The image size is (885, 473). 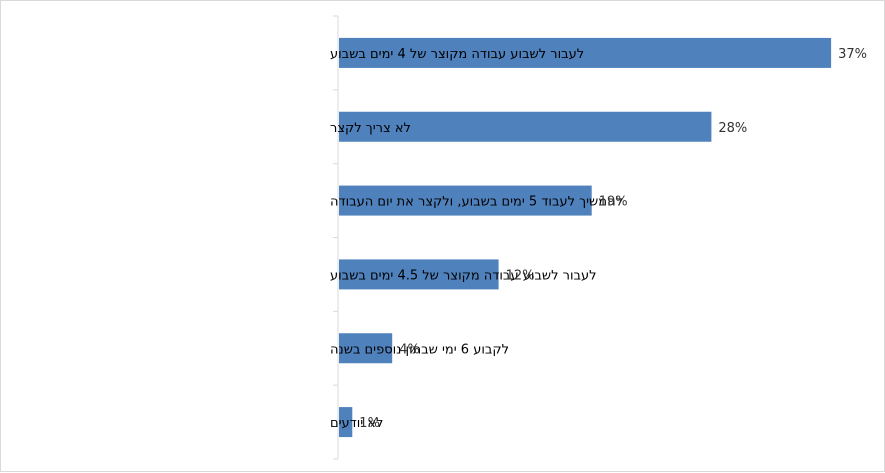 I want to click on data-label: 37%, so click(x=852, y=54).